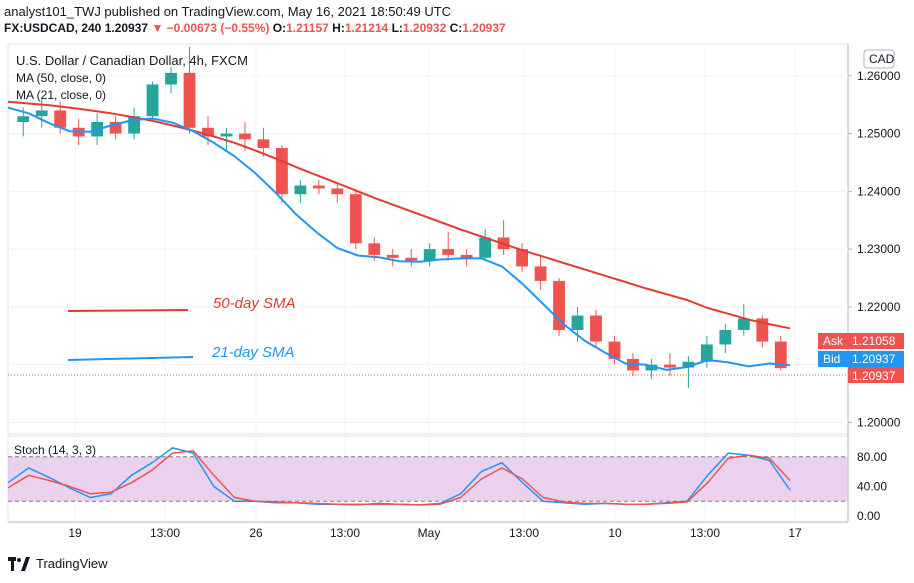 The height and width of the screenshot is (583, 914). I want to click on brand-name: TradingView, so click(72, 563).